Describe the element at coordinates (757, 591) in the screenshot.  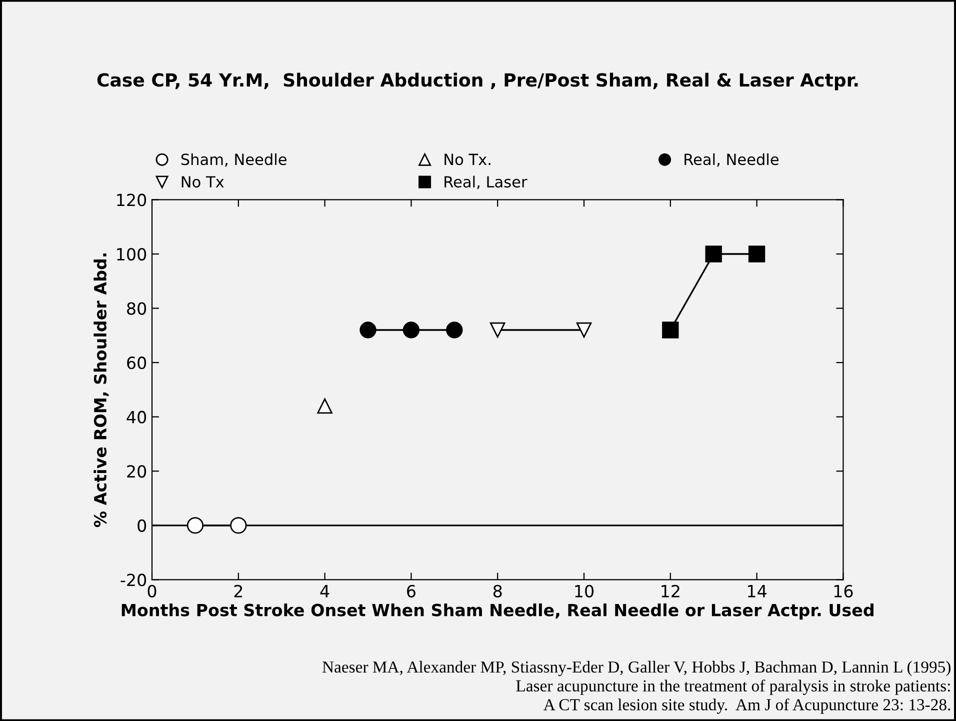
I see `x-tick-label: 14` at that location.